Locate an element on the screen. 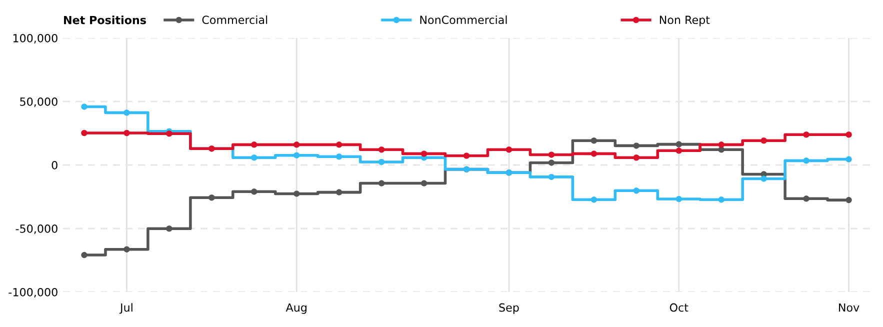  legend-label: Commercial is located at coordinates (235, 19).